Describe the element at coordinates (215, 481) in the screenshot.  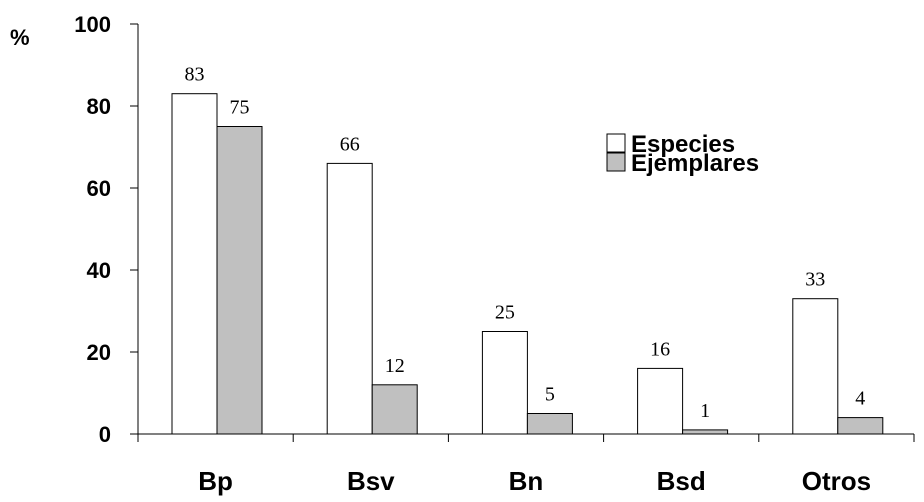
I see `x-category-label: Bp` at that location.